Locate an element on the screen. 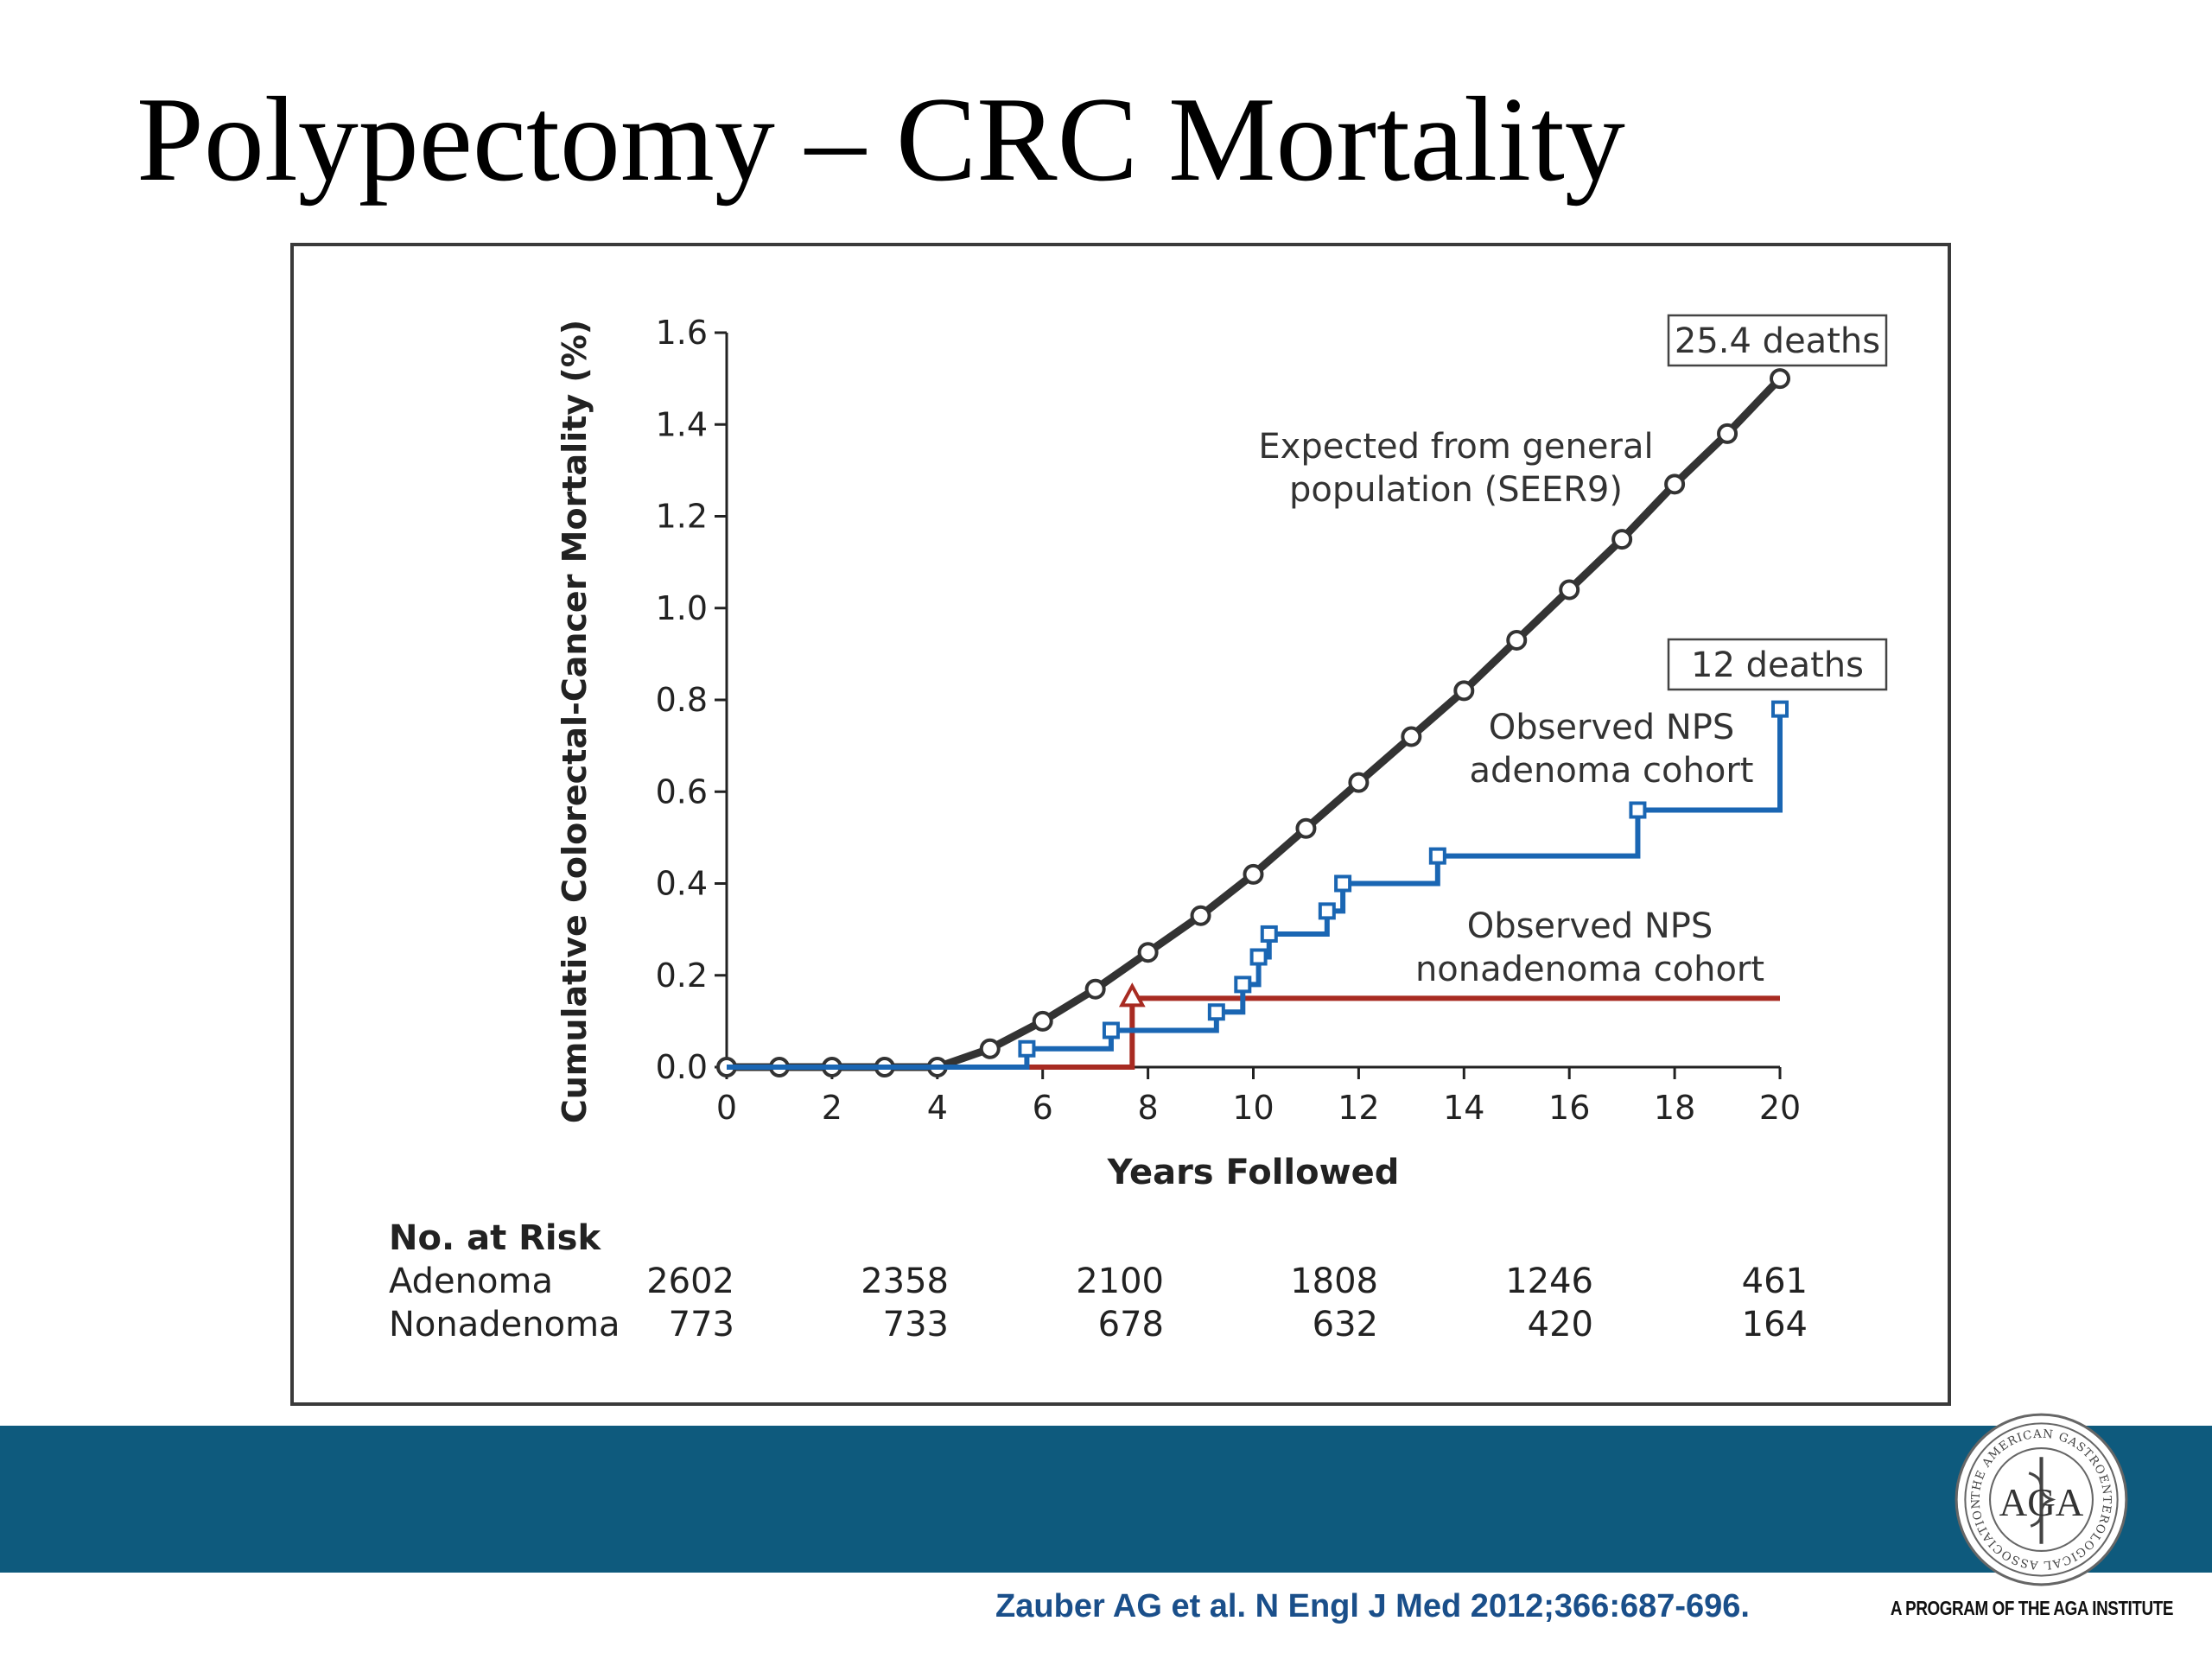 The height and width of the screenshot is (1659, 2212). x-tick-label: 8 is located at coordinates (1148, 1108).